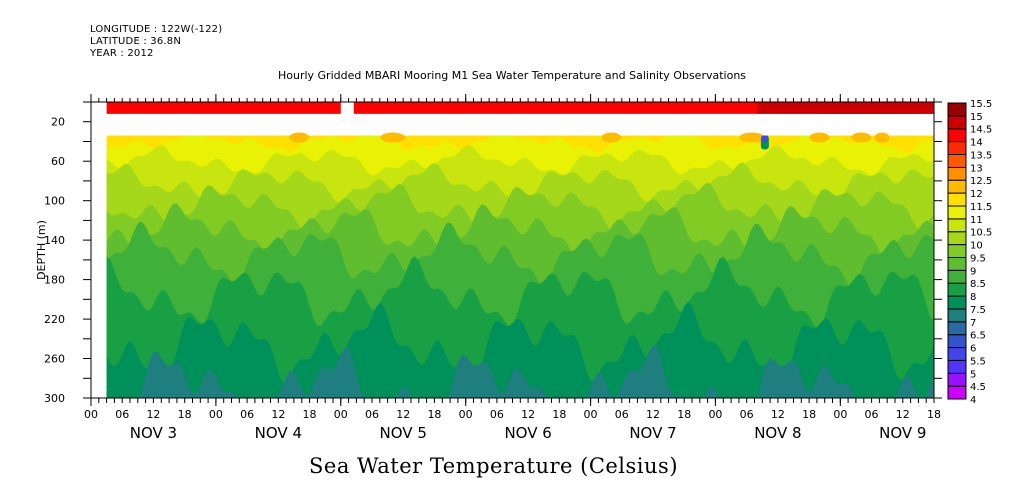  Describe the element at coordinates (403, 433) in the screenshot. I see `x-day-label: NOV 5` at that location.